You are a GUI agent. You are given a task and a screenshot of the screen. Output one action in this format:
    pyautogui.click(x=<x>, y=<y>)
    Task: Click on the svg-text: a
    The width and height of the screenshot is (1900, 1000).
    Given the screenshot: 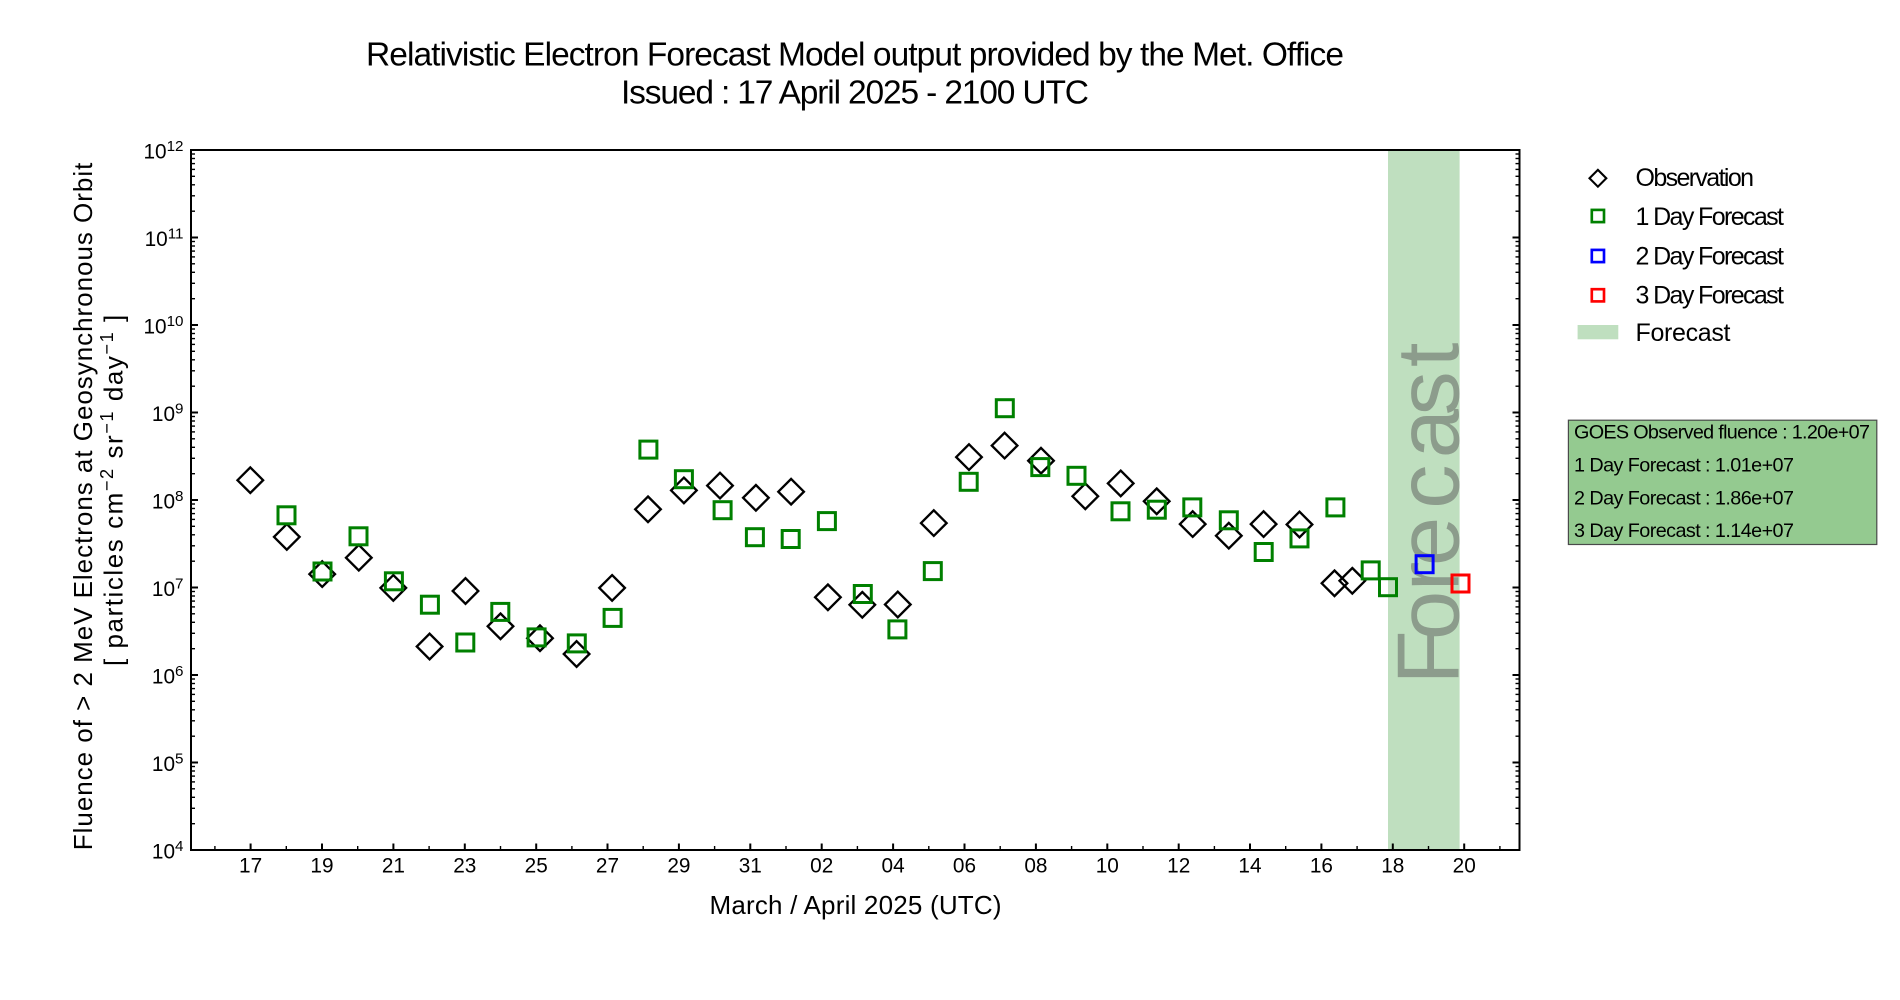 What is the action you would take?
    pyautogui.click(x=1428, y=433)
    